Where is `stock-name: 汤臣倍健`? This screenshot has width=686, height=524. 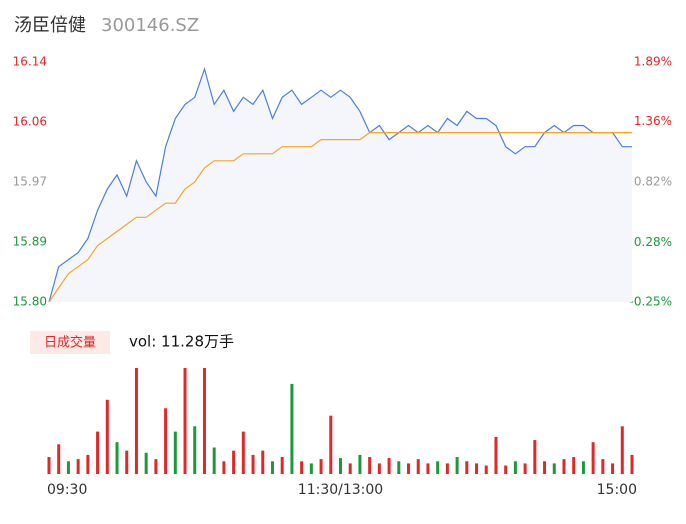 stock-name: 汤臣倍健 is located at coordinates (50, 25).